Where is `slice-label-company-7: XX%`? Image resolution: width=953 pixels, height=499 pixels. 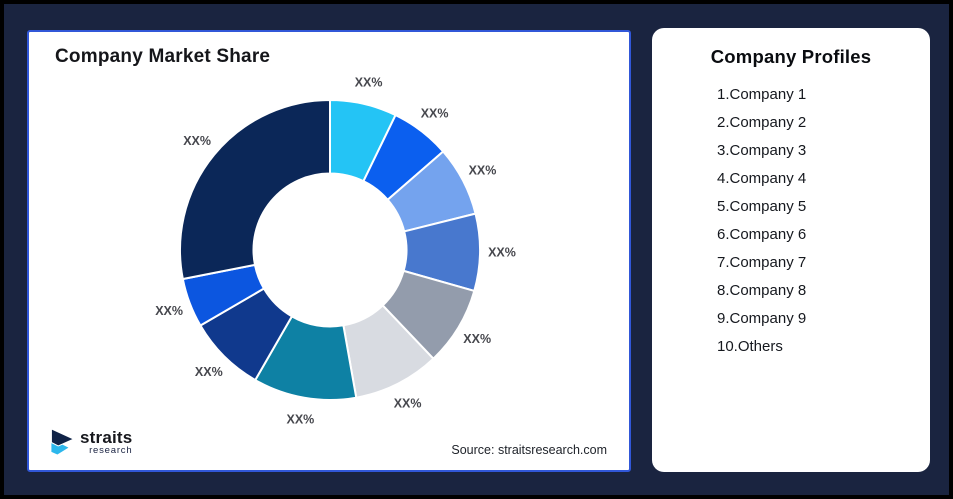
slice-label-company-7: XX% is located at coordinates (301, 419).